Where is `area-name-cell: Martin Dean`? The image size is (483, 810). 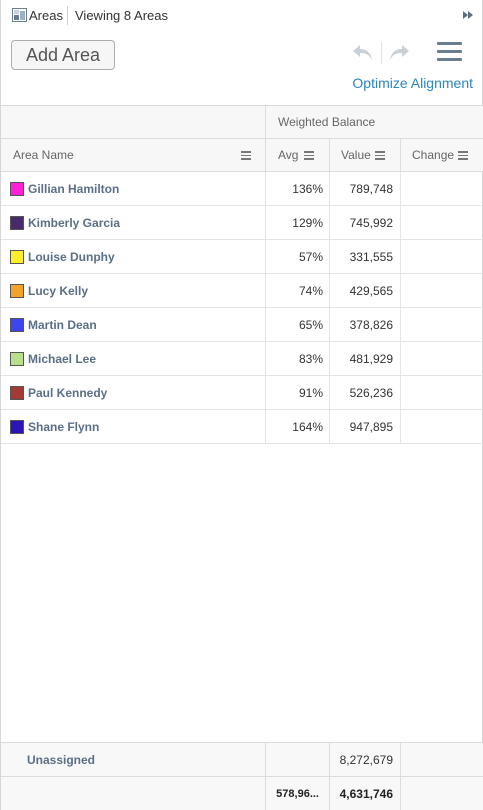
area-name-cell: Martin Dean is located at coordinates (133, 325).